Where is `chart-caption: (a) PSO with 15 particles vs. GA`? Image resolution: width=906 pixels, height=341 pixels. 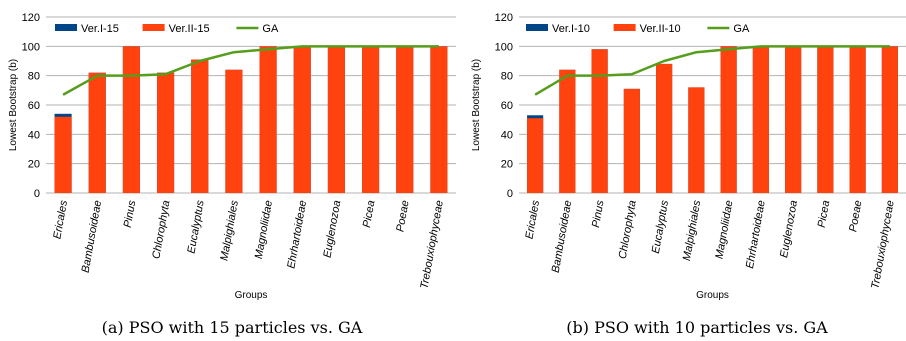
chart-caption: (a) PSO with 15 particles vs. GA is located at coordinates (232, 327).